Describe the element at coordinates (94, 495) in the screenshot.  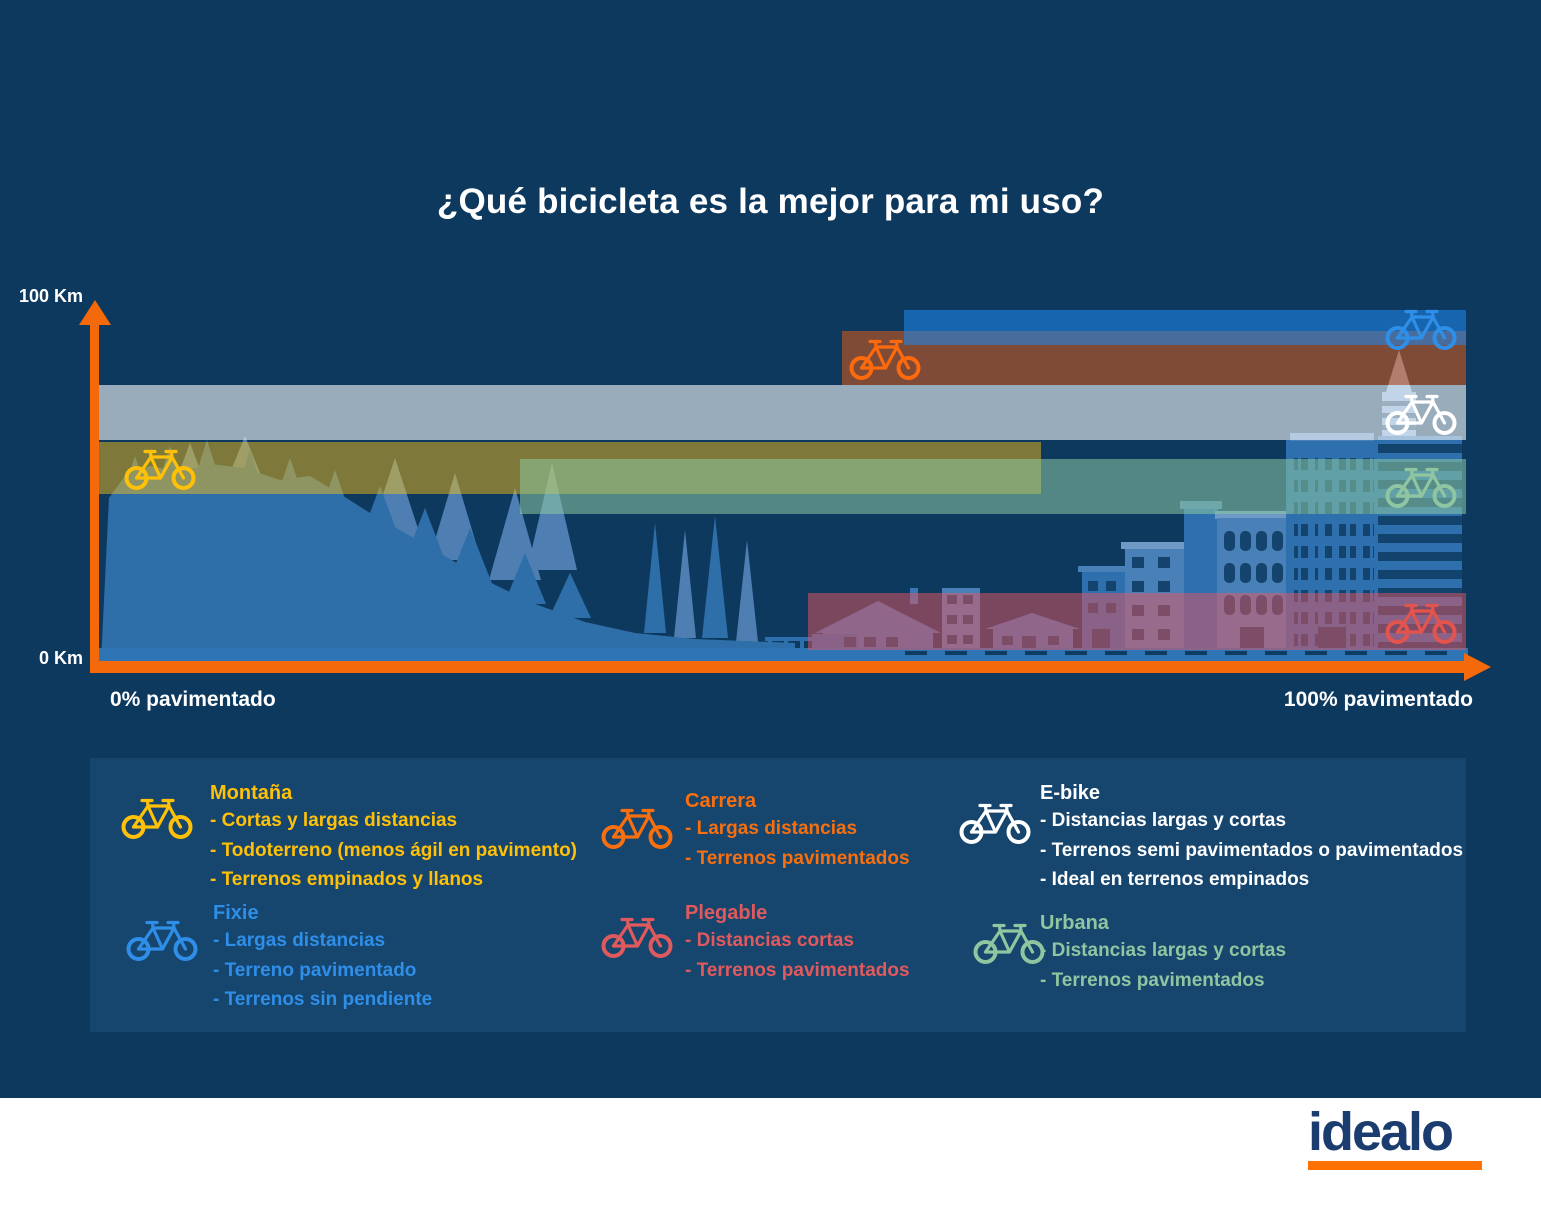
I see `y-axis` at that location.